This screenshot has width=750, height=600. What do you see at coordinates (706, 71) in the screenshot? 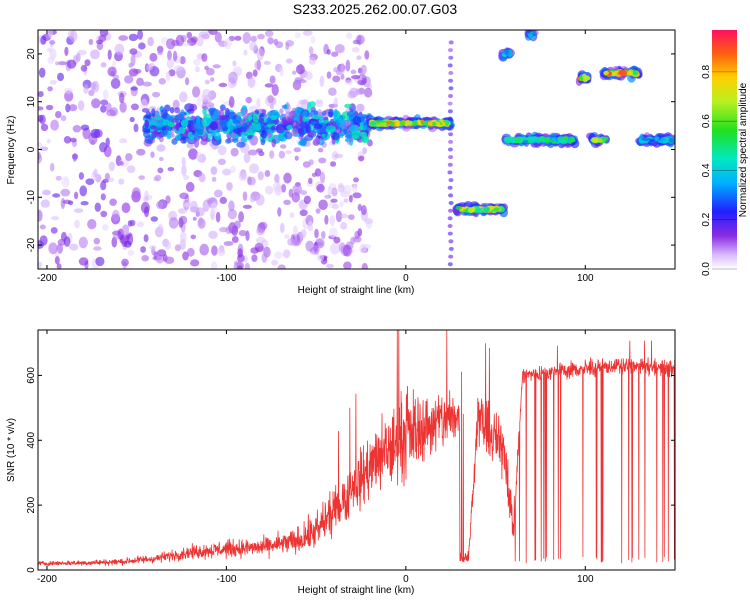
I see `colorbar-tick-label: 0.8` at bounding box center [706, 71].